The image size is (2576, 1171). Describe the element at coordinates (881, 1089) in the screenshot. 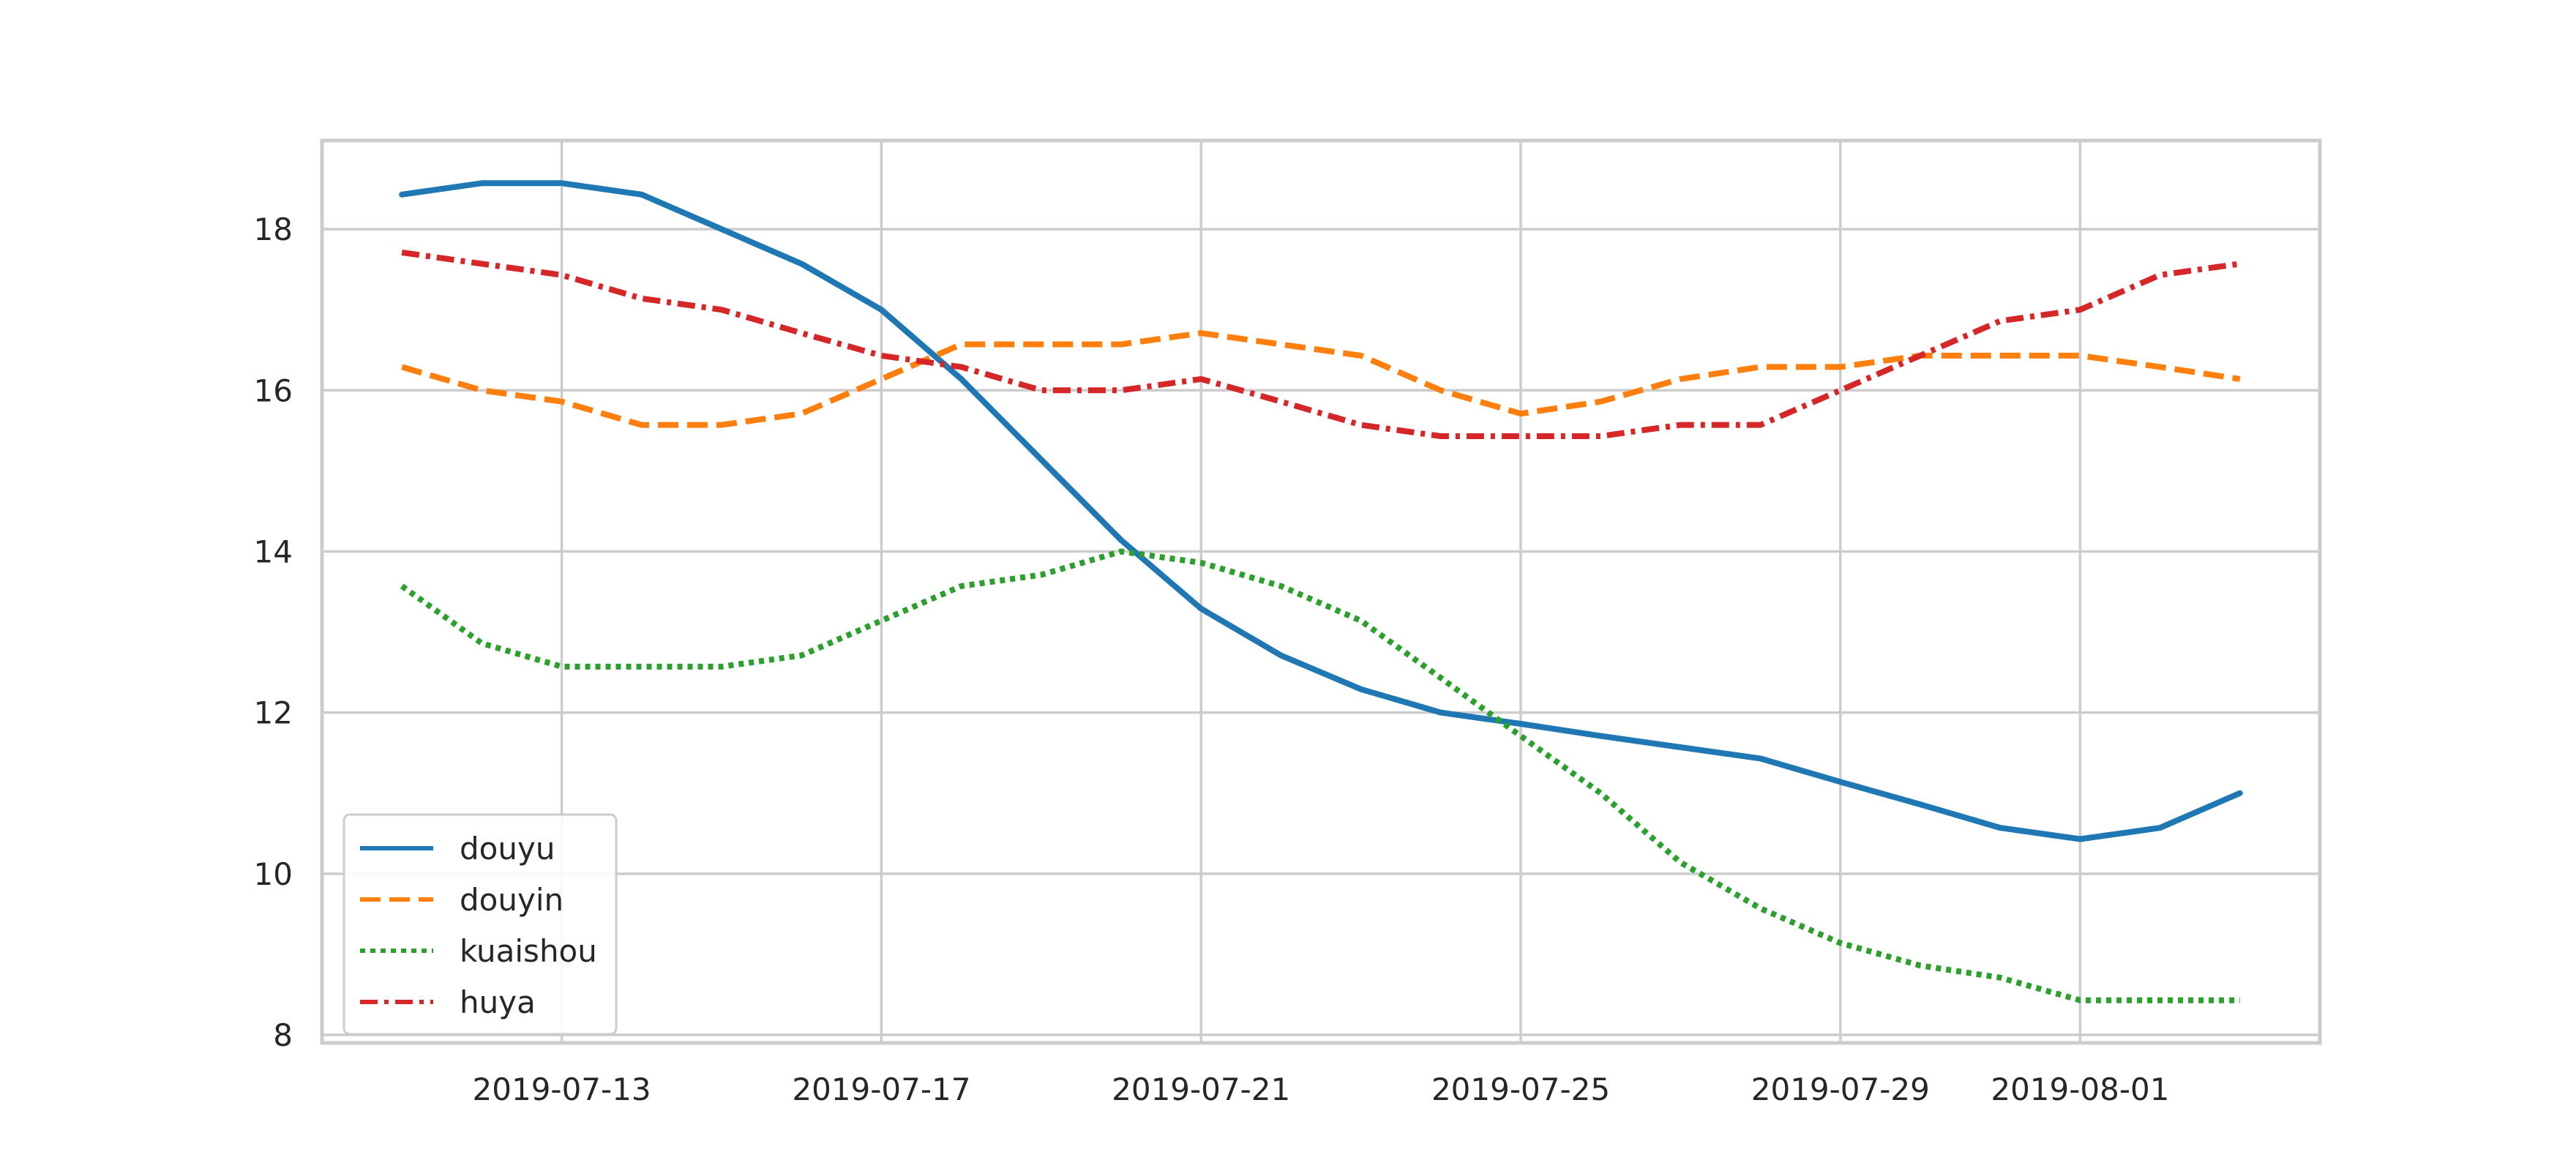

I see `x-tick-label: 2019-07-17` at that location.